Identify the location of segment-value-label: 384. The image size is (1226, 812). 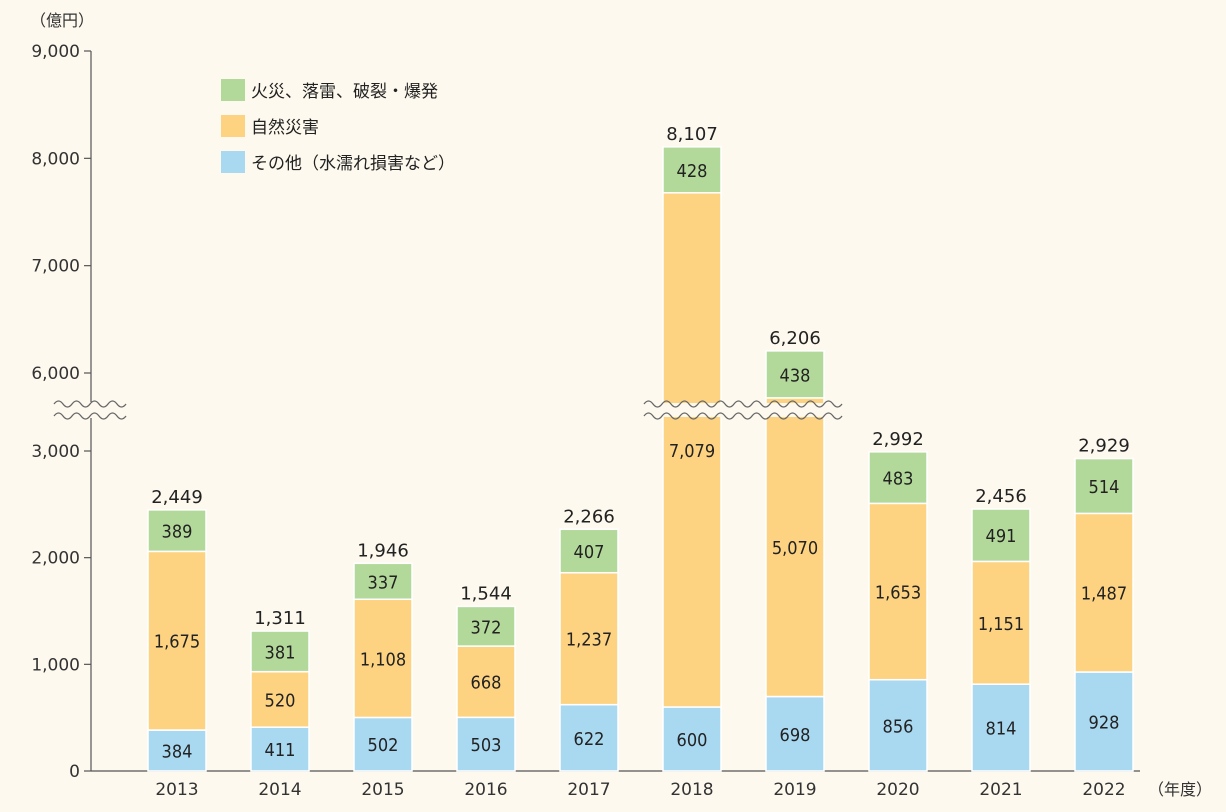
(177, 752).